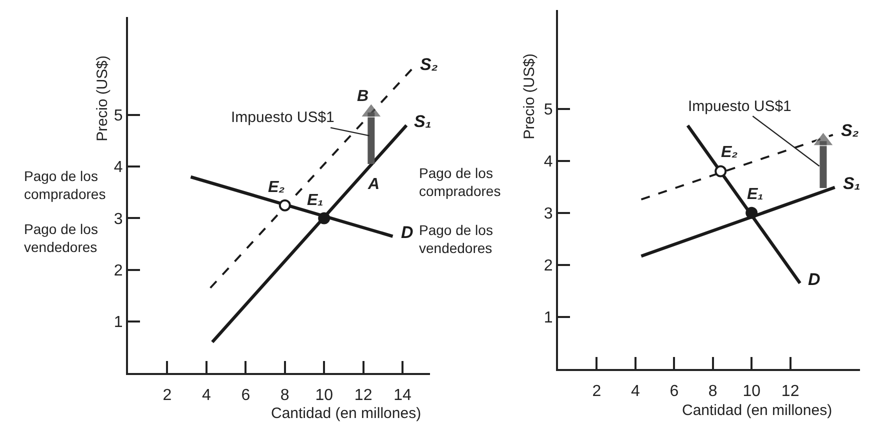  Describe the element at coordinates (403, 395) in the screenshot. I see `x-tick-label: 14` at that location.